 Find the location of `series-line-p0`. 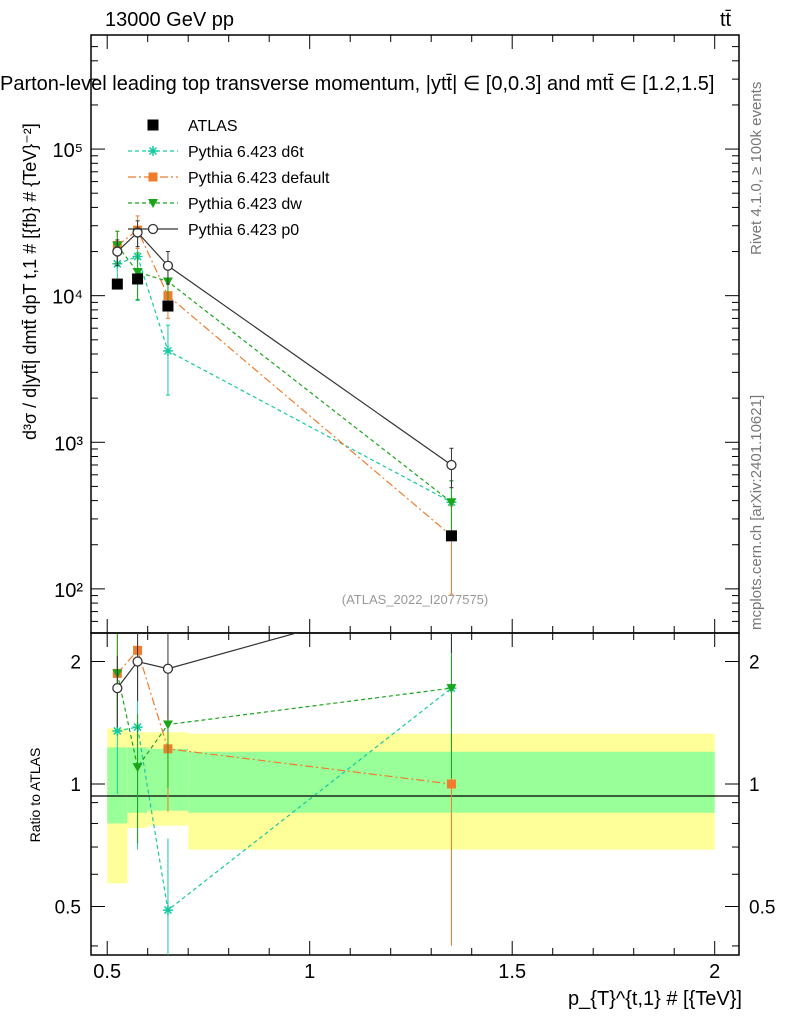

series-line-p0 is located at coordinates (284, 348).